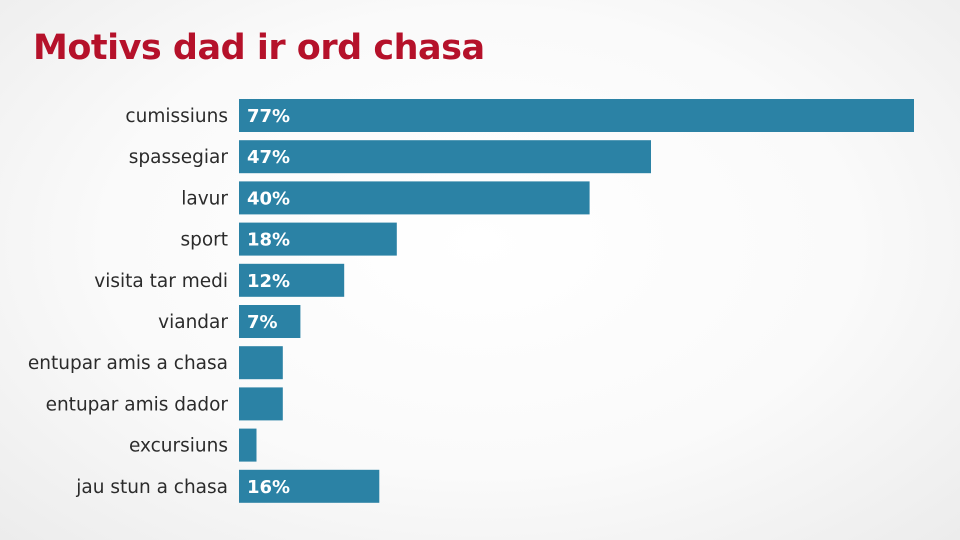 This screenshot has height=540, width=960. Describe the element at coordinates (179, 157) in the screenshot. I see `category-label-2: spassegiar` at that location.